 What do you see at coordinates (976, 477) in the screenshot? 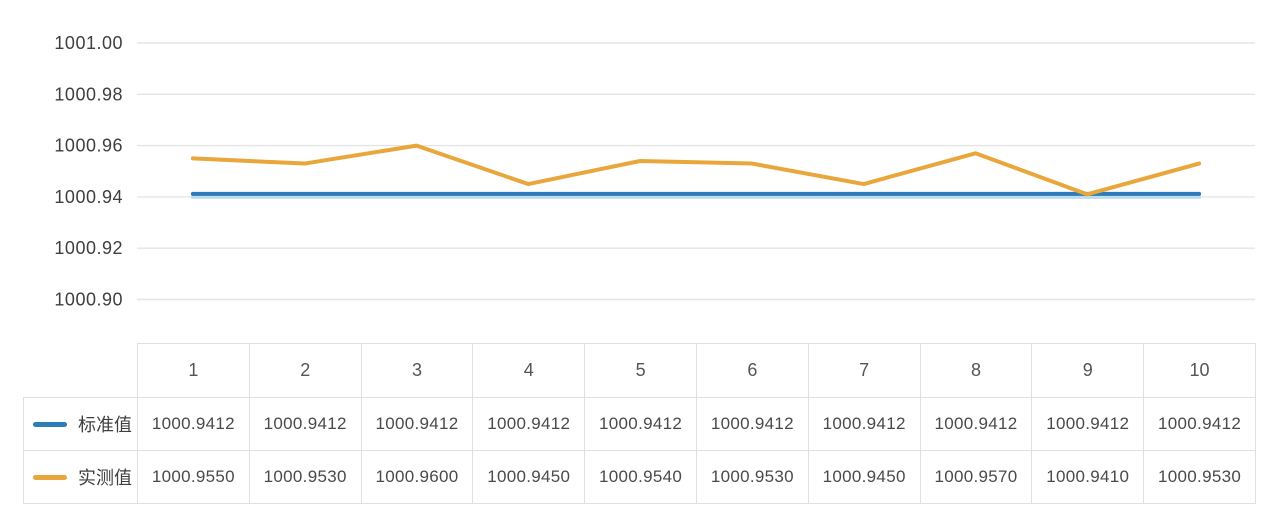
I see `value-cell: 1000.9570` at bounding box center [976, 477].